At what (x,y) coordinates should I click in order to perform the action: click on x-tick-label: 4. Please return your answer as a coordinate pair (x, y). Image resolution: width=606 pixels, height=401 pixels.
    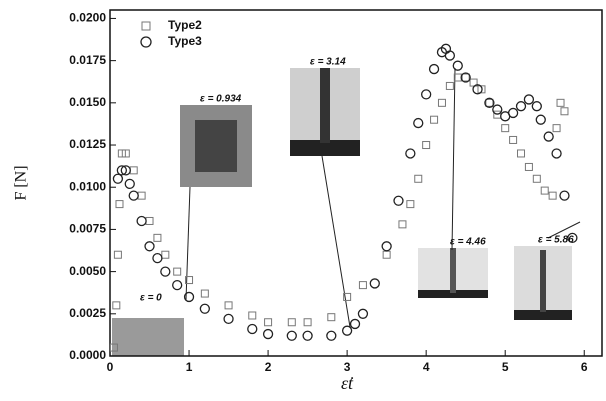
    Looking at the image, I should click on (426, 367).